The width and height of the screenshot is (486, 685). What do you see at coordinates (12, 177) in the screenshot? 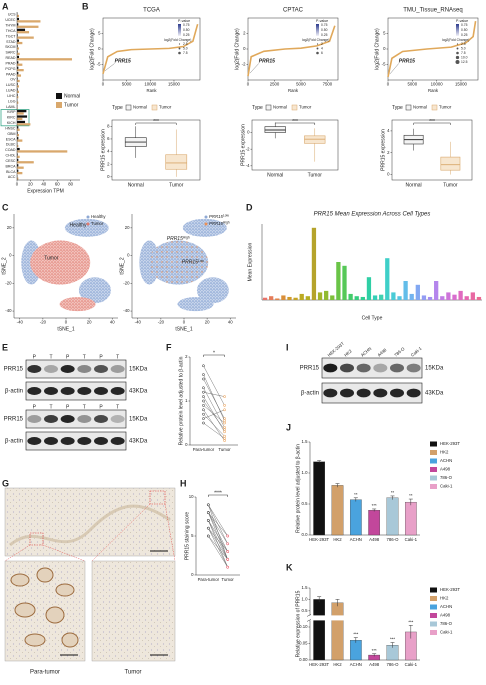
I see `category-label: ACC` at bounding box center [12, 177].